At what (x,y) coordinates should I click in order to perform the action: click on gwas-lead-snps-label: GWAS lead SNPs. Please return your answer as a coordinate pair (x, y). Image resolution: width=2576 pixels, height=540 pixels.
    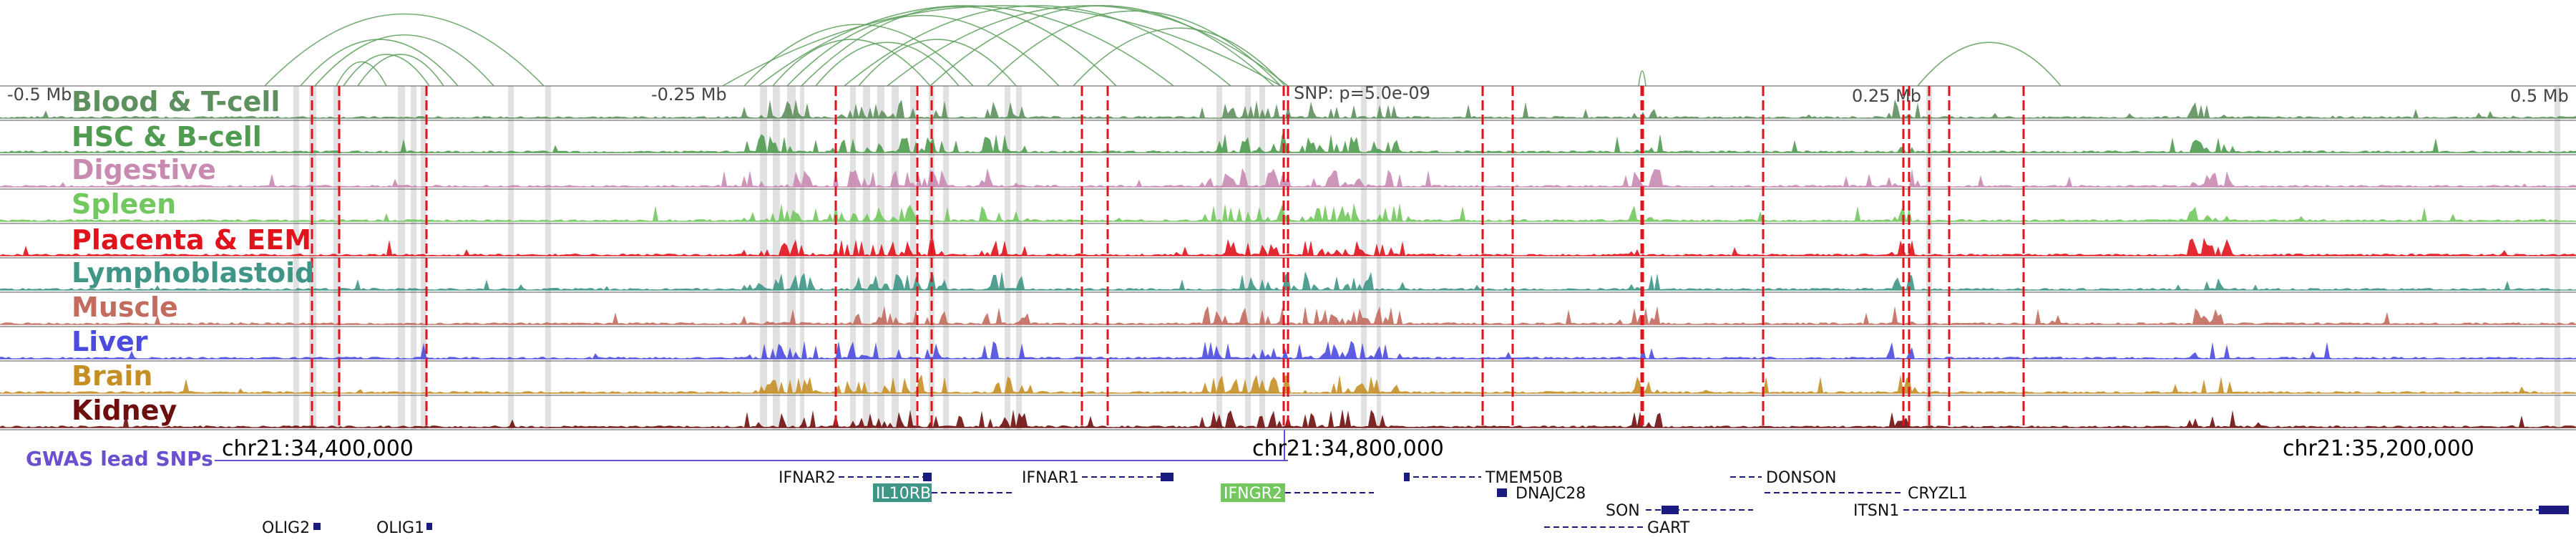
    Looking at the image, I should click on (119, 459).